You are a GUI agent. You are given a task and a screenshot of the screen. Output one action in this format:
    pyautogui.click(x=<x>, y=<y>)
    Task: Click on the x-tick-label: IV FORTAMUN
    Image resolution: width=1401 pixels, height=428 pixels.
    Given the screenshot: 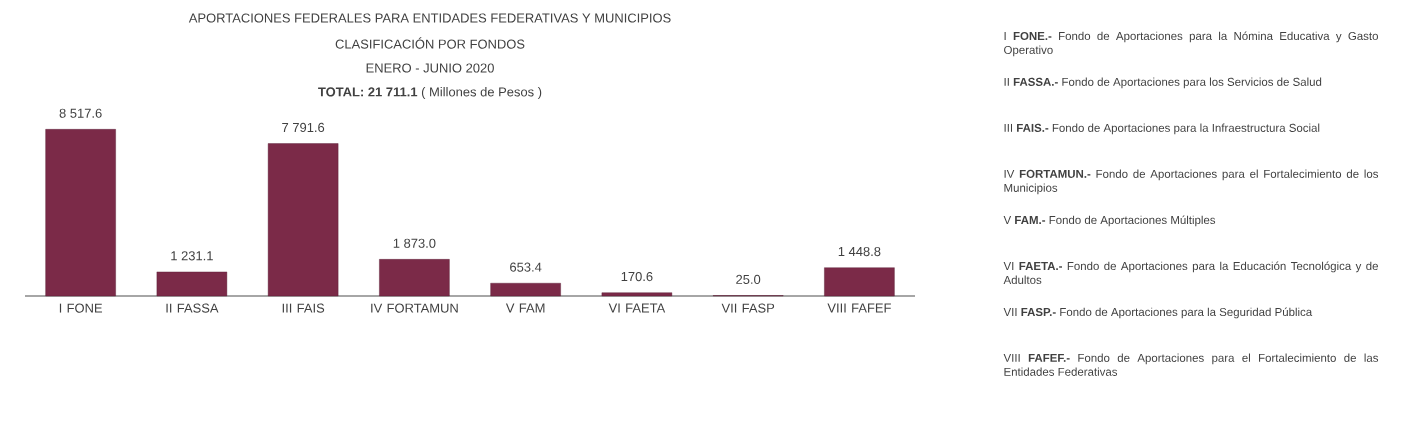 What is the action you would take?
    pyautogui.click(x=414, y=308)
    